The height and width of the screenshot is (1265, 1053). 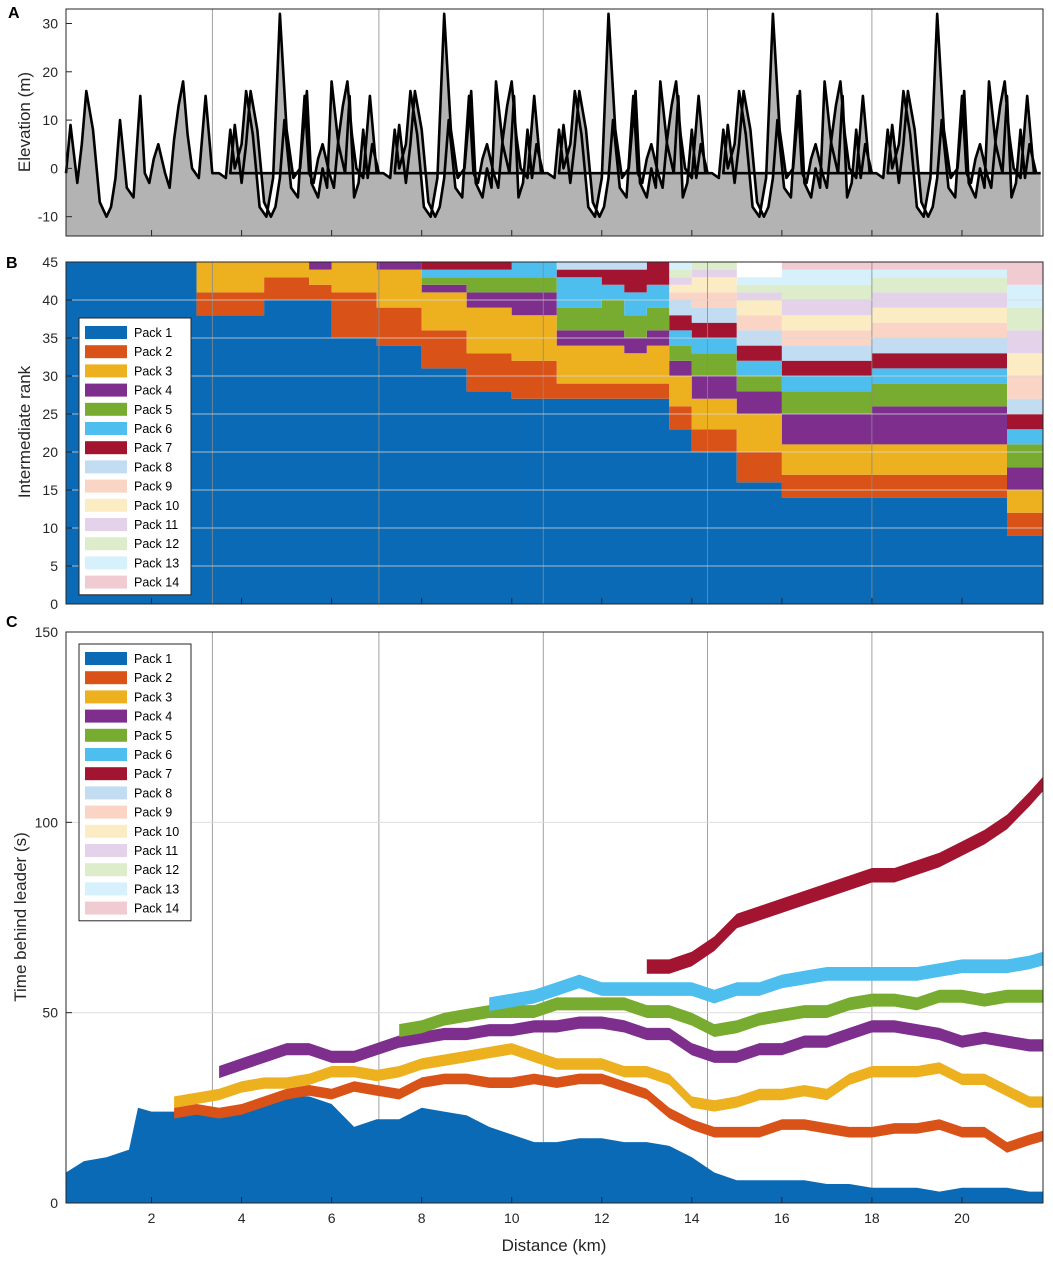 What do you see at coordinates (156, 525) in the screenshot?
I see `legend-entry: Pack 11` at bounding box center [156, 525].